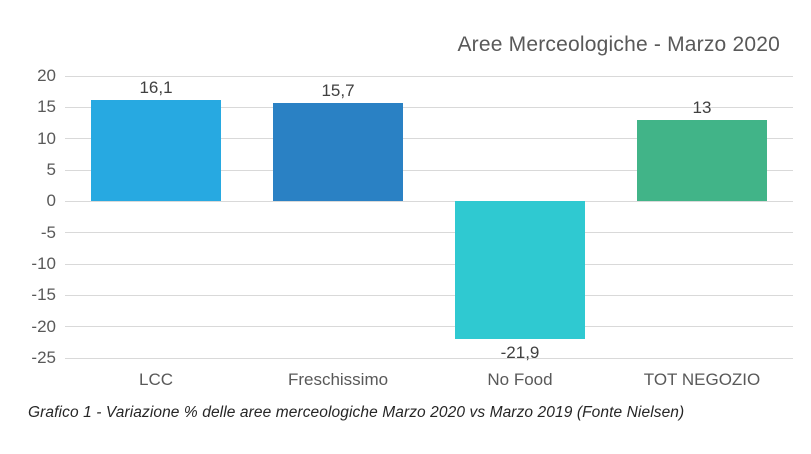  I want to click on bar-no-food, so click(520, 270).